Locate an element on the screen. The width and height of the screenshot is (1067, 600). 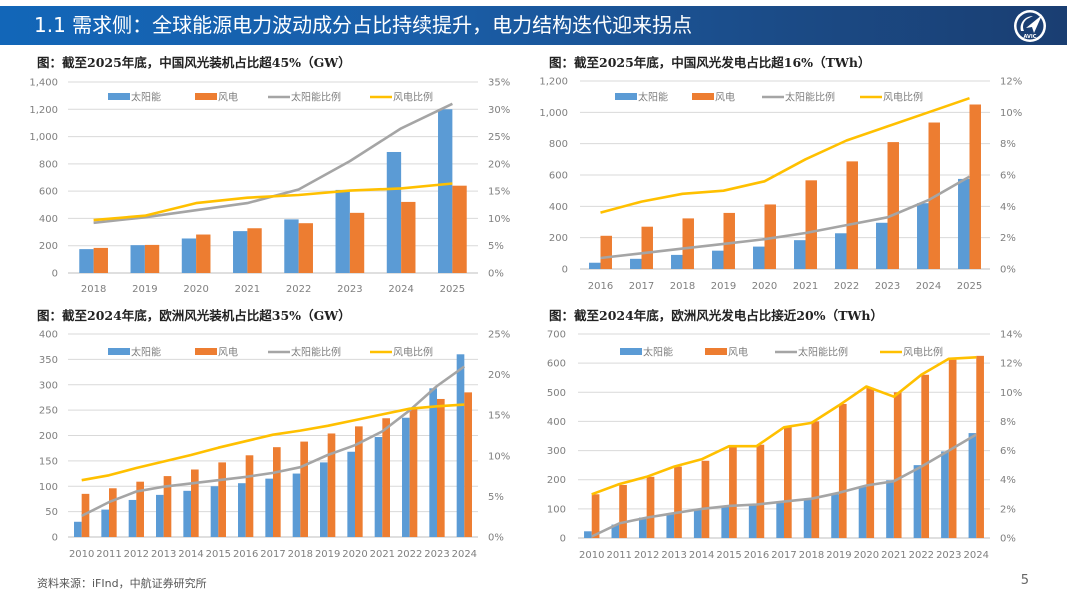
x-tick-label: 2023 is located at coordinates (349, 289).